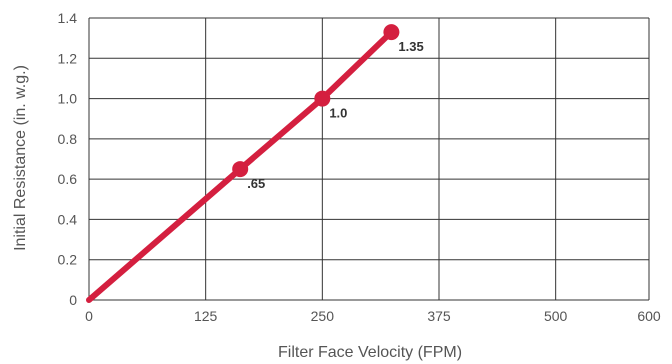 The height and width of the screenshot is (364, 672). I want to click on y-tick-label: 0.2, so click(68, 260).